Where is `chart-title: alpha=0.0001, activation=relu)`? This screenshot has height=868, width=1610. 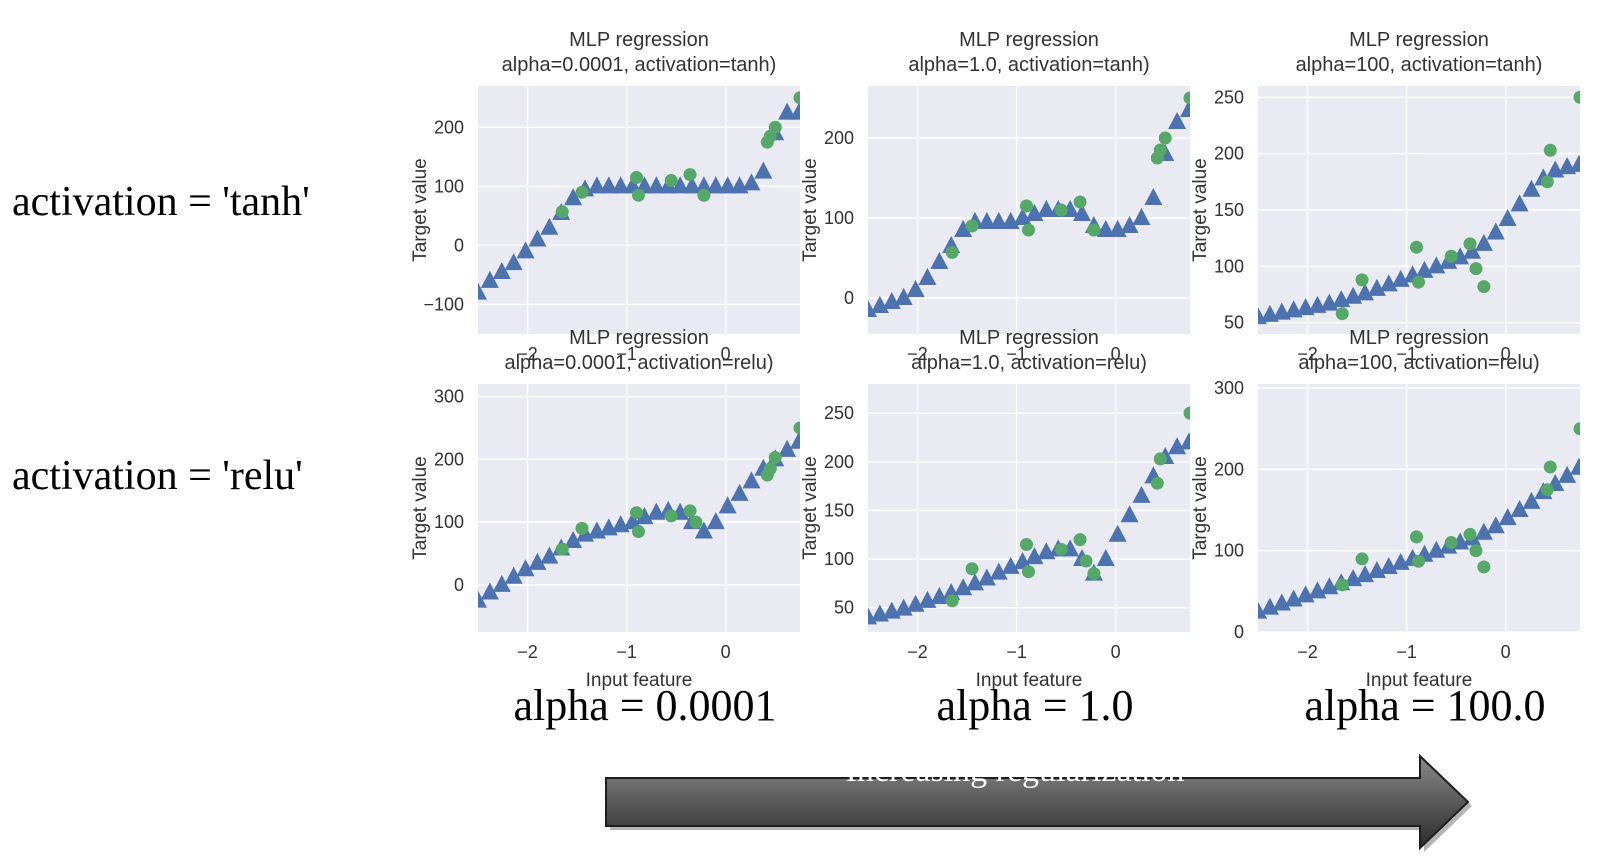 chart-title: alpha=0.0001, activation=relu) is located at coordinates (638, 363).